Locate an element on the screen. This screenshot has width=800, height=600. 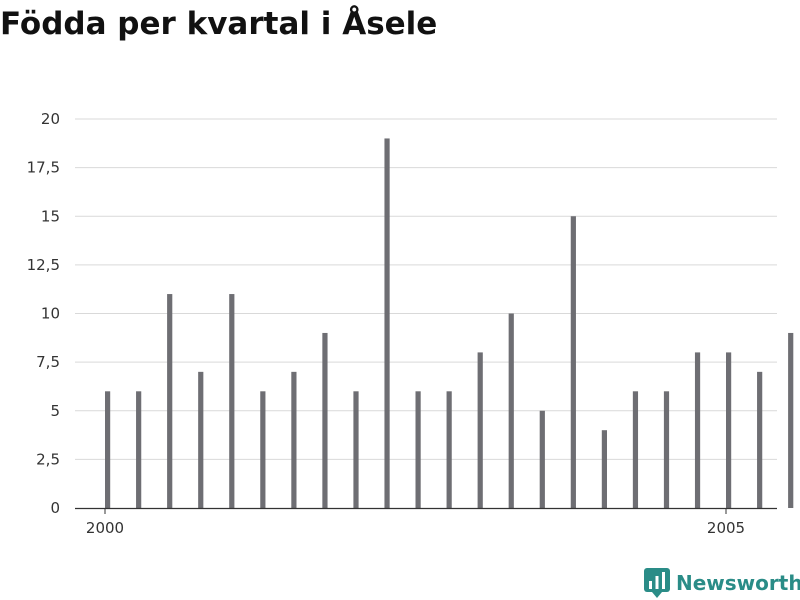
y-tick-label: 17,5 is located at coordinates (43, 168).